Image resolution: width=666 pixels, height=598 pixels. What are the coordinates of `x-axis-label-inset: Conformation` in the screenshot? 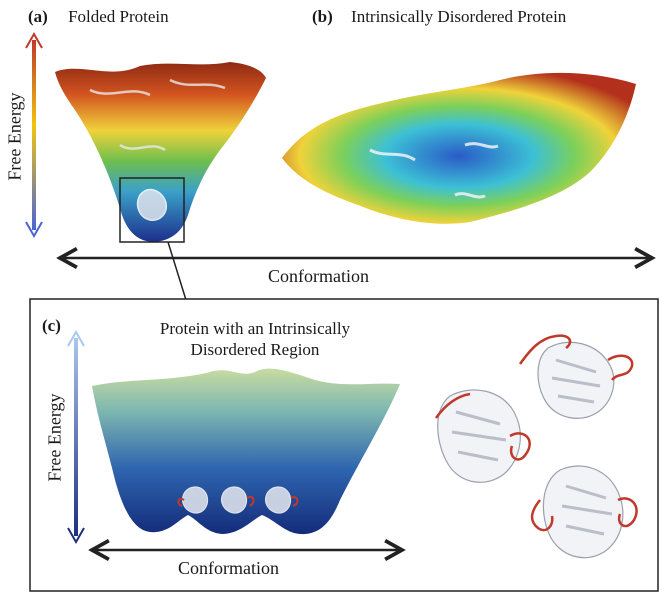 It's located at (228, 568).